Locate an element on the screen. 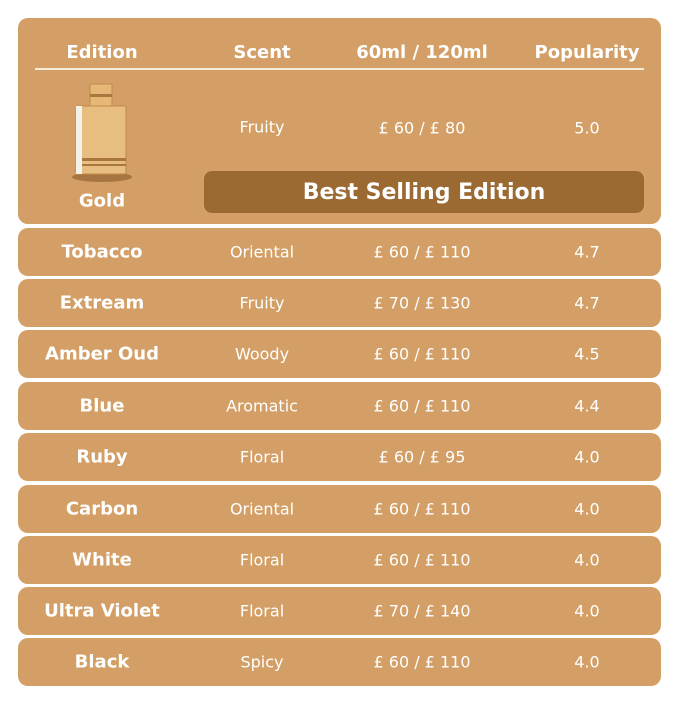 The width and height of the screenshot is (679, 705). table-row: Black Spicy £ 60 / £ 110 4.0 is located at coordinates (339, 662).